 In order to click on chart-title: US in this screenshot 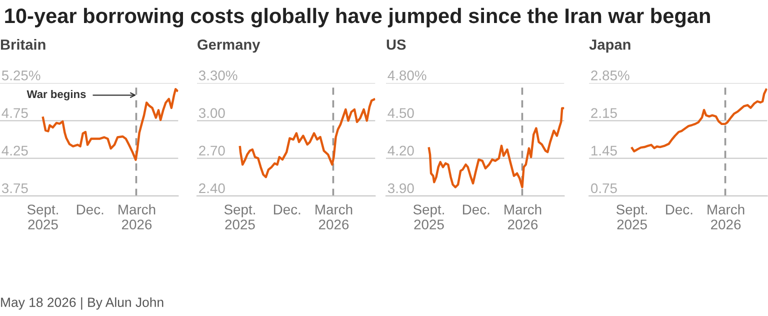, I will do `click(396, 44)`.